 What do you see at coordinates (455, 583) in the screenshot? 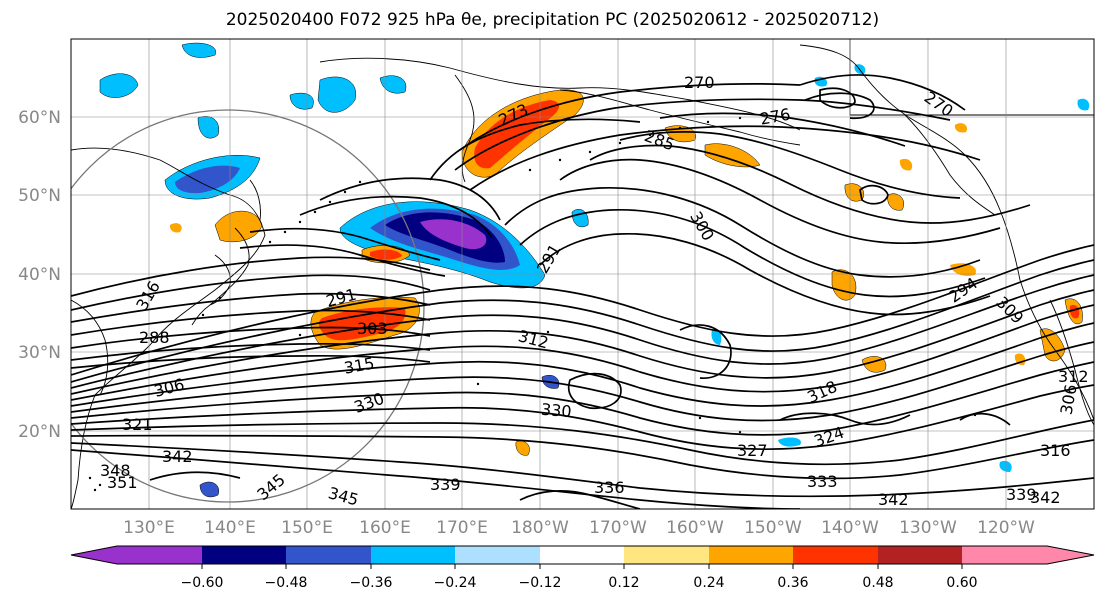
I see `colorbar-tick-label: −0.24` at bounding box center [455, 583].